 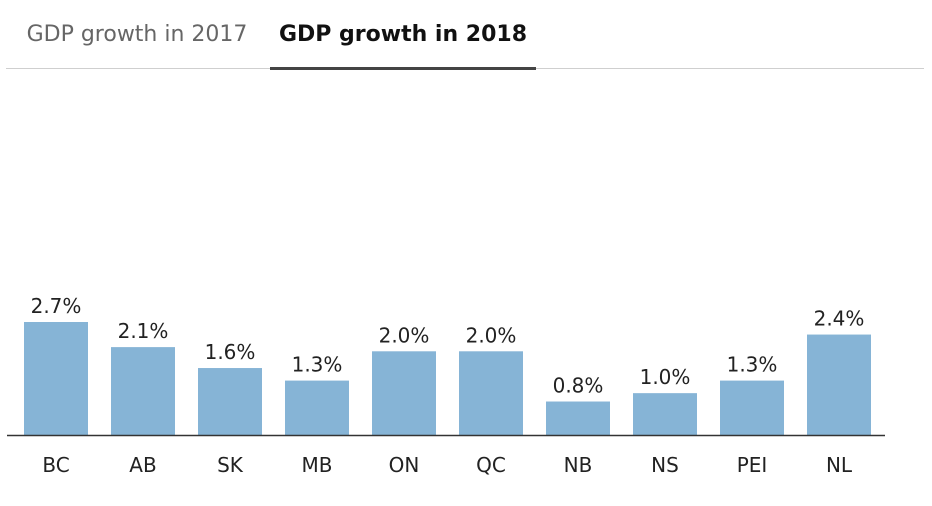 What do you see at coordinates (404, 393) in the screenshot?
I see `bar-on` at bounding box center [404, 393].